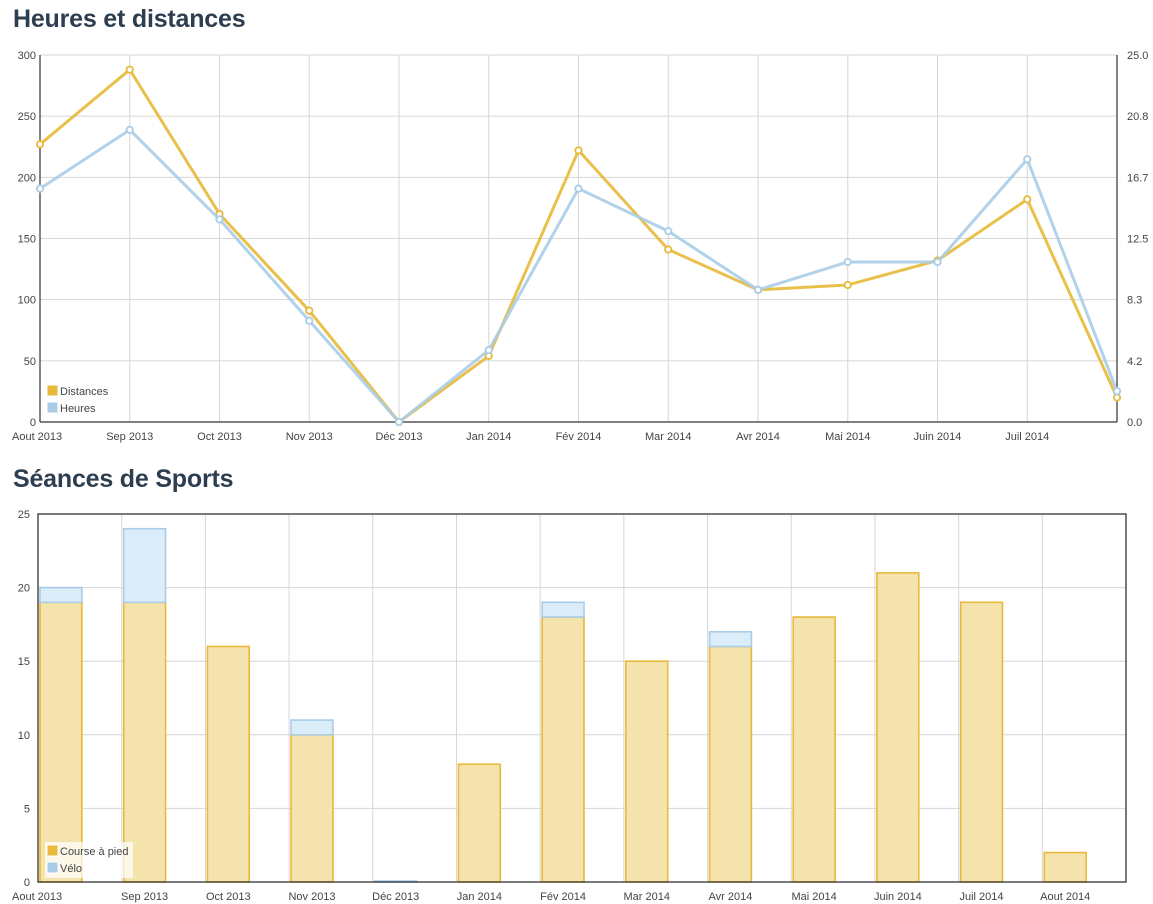 Image resolution: width=1153 pixels, height=904 pixels. I want to click on y-tick-label: 5, so click(27, 809).